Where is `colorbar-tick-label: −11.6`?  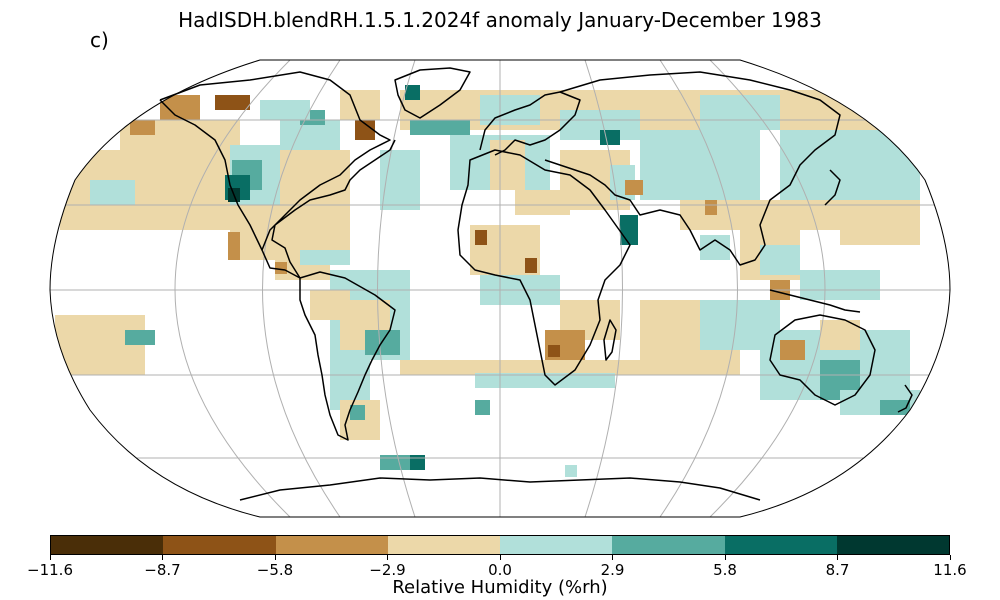
colorbar-tick-label: −11.6 is located at coordinates (50, 570).